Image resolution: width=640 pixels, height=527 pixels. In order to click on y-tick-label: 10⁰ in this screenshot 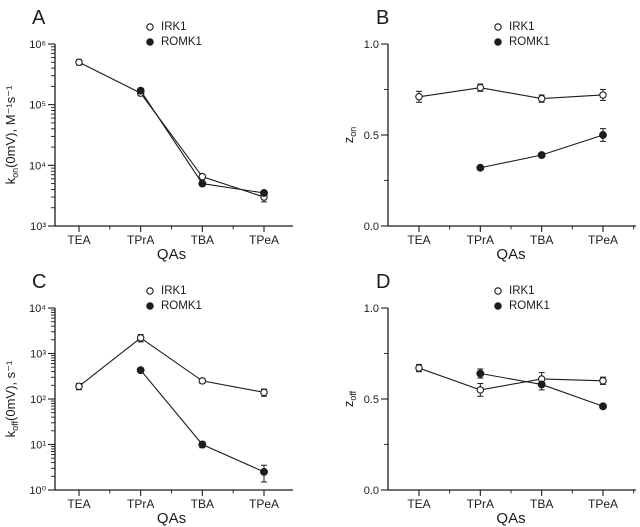, I will do `click(37, 491)`.